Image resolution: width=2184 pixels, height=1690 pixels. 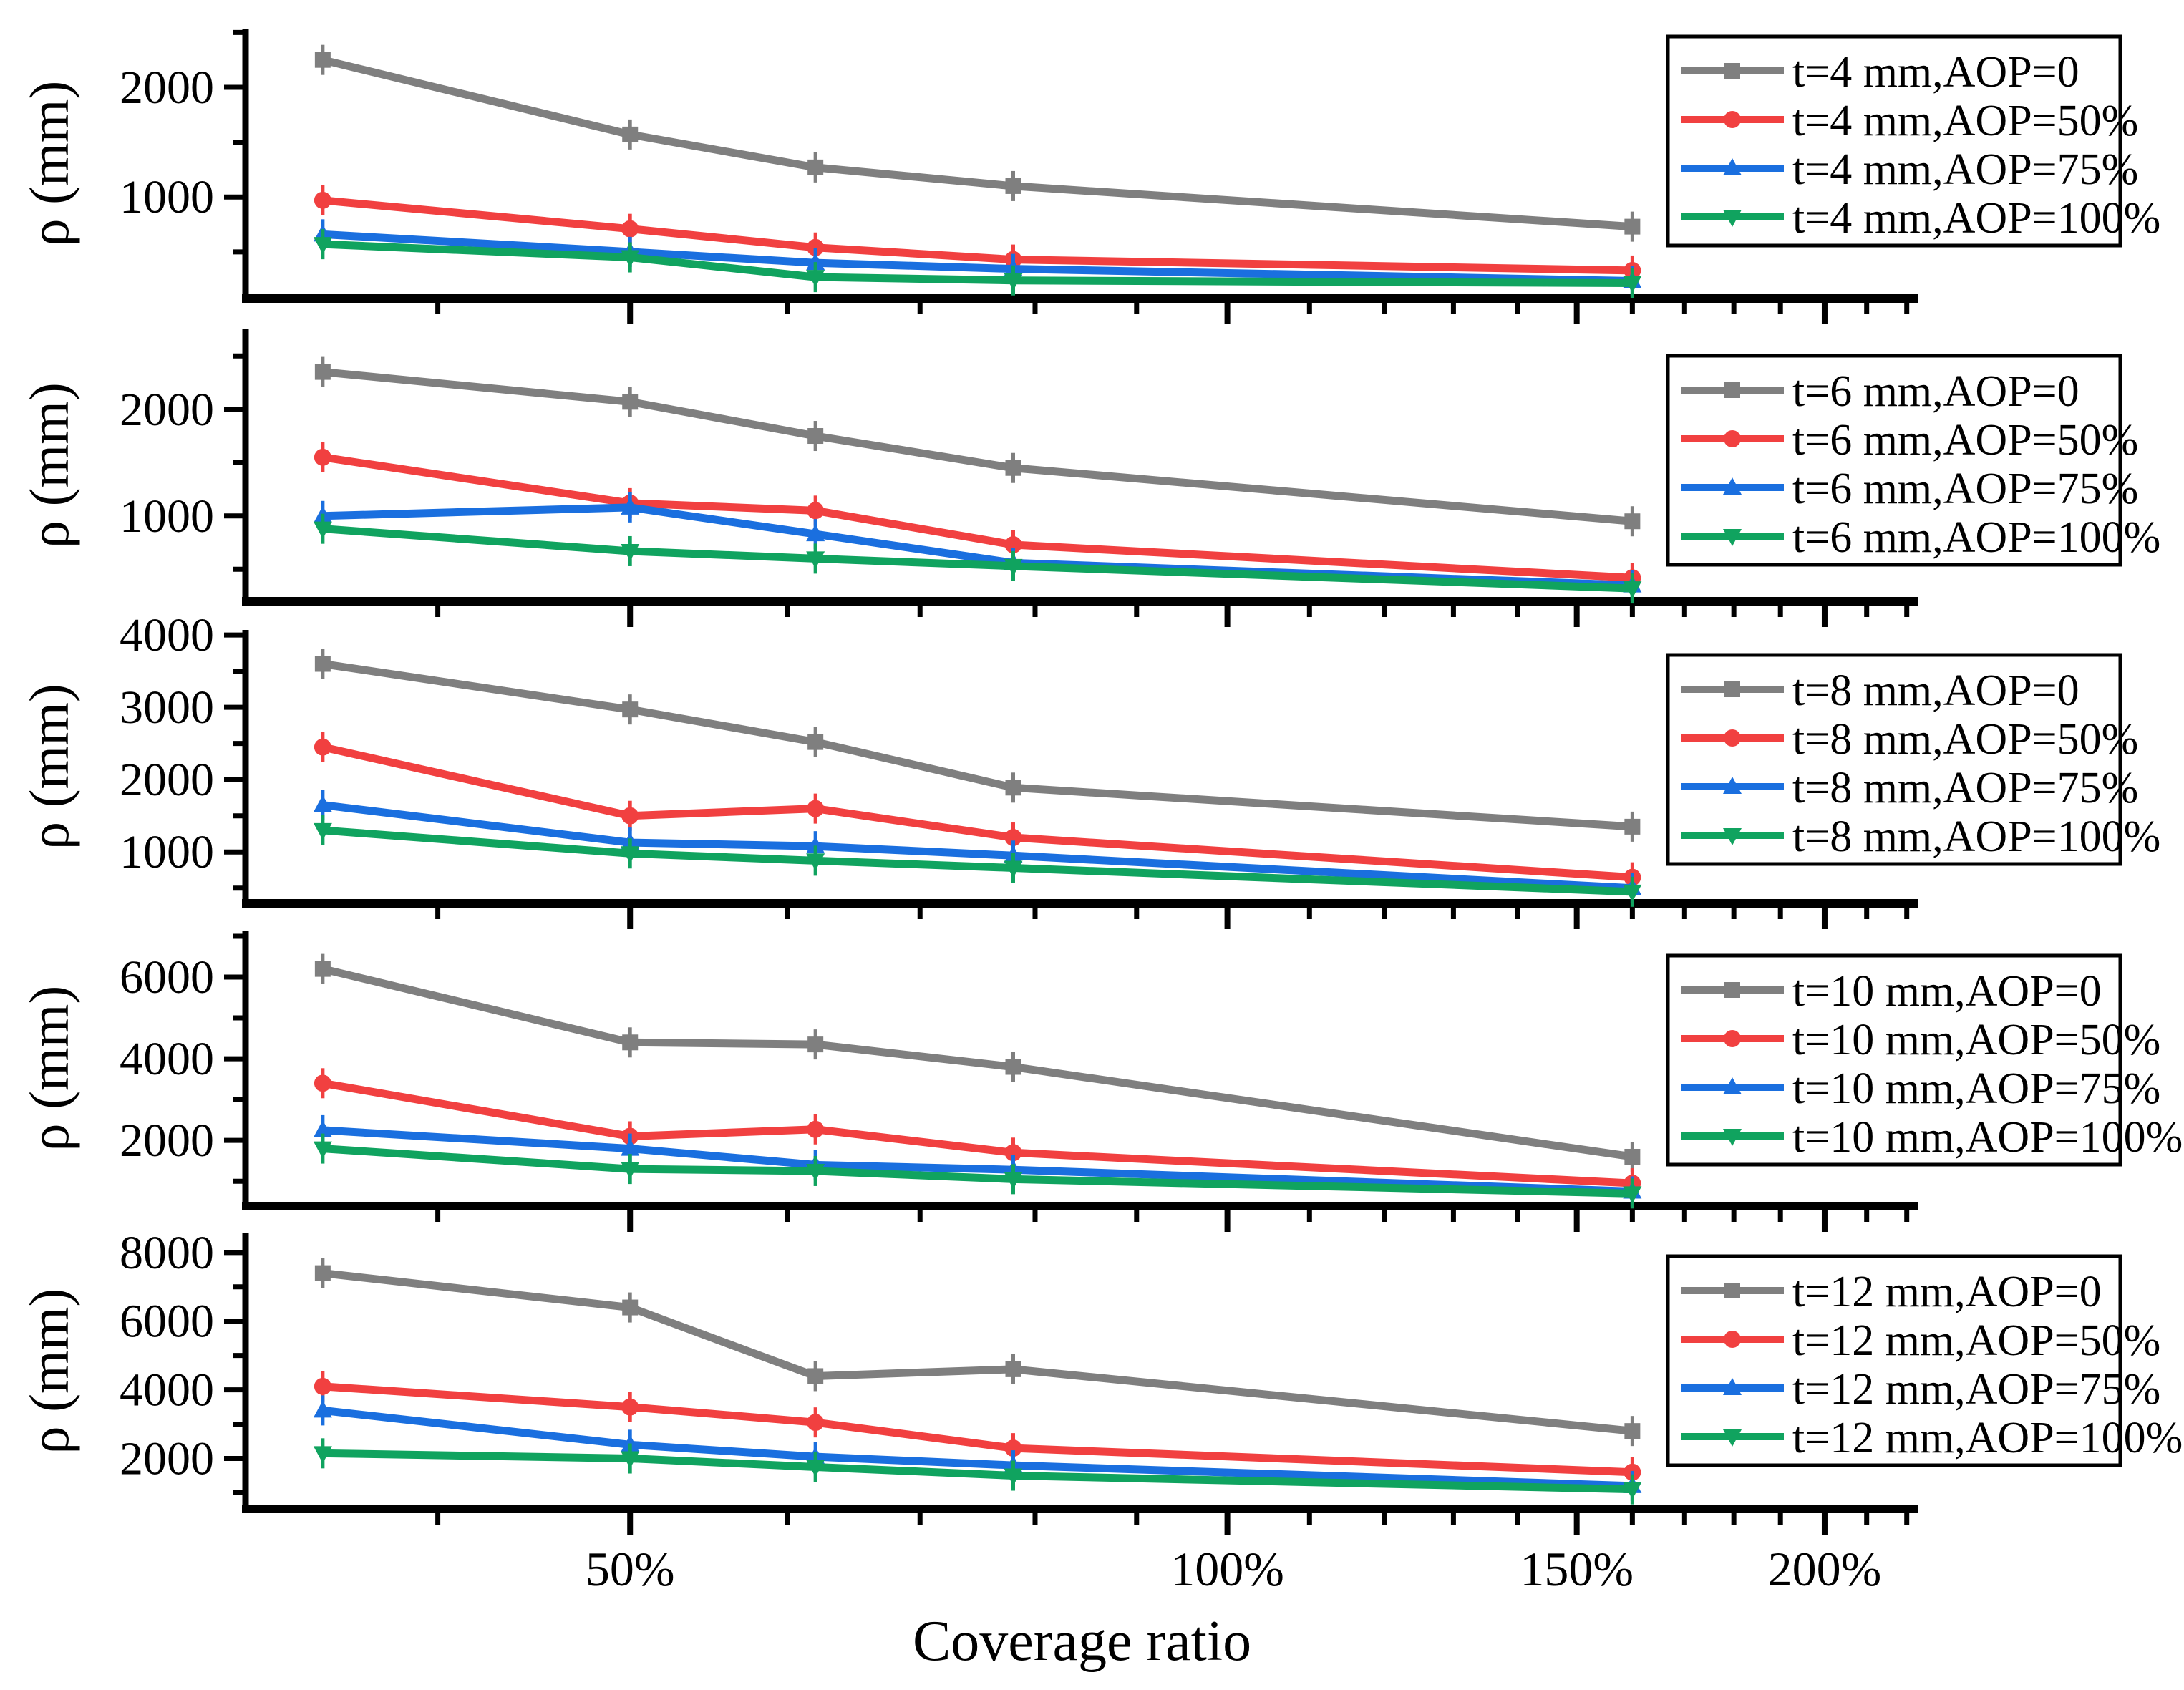 What do you see at coordinates (1935, 690) in the screenshot?
I see `legend-label: t=8 mm,AOP=0` at bounding box center [1935, 690].